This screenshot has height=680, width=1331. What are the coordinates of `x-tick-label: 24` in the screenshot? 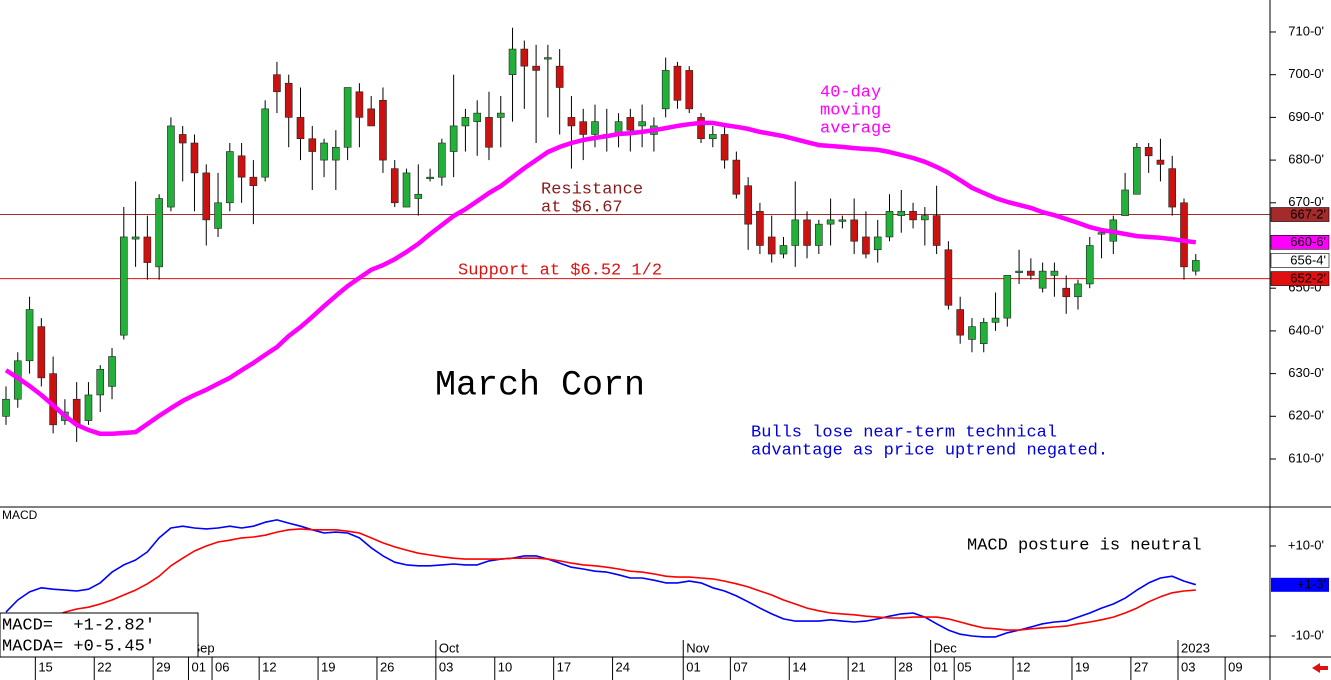 It's located at (623, 666).